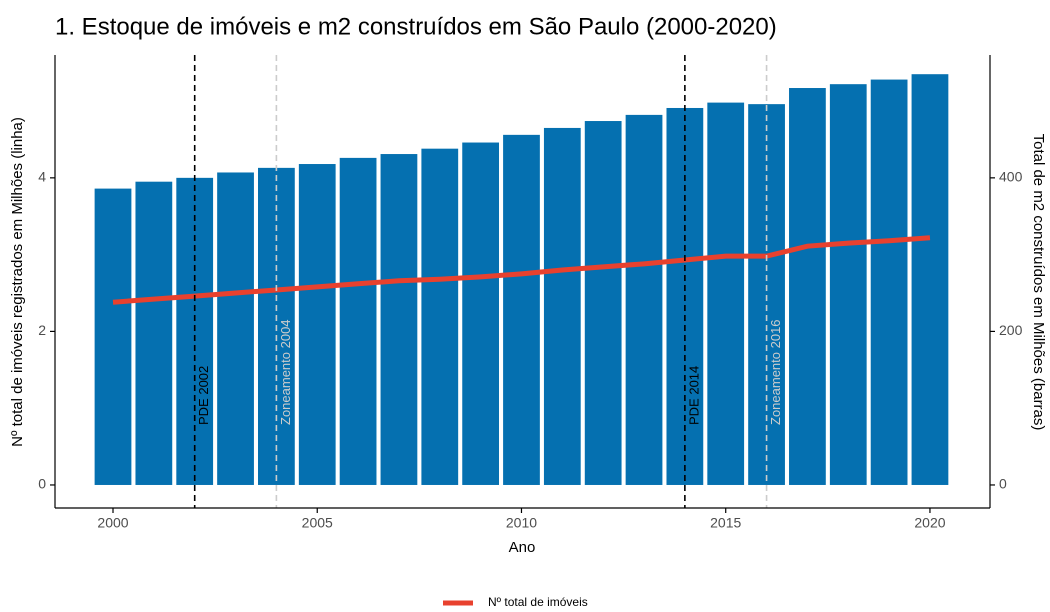 This screenshot has width=1050, height=612. What do you see at coordinates (775, 372) in the screenshot?
I see `annotation-label: Zoneamento 2016` at bounding box center [775, 372].